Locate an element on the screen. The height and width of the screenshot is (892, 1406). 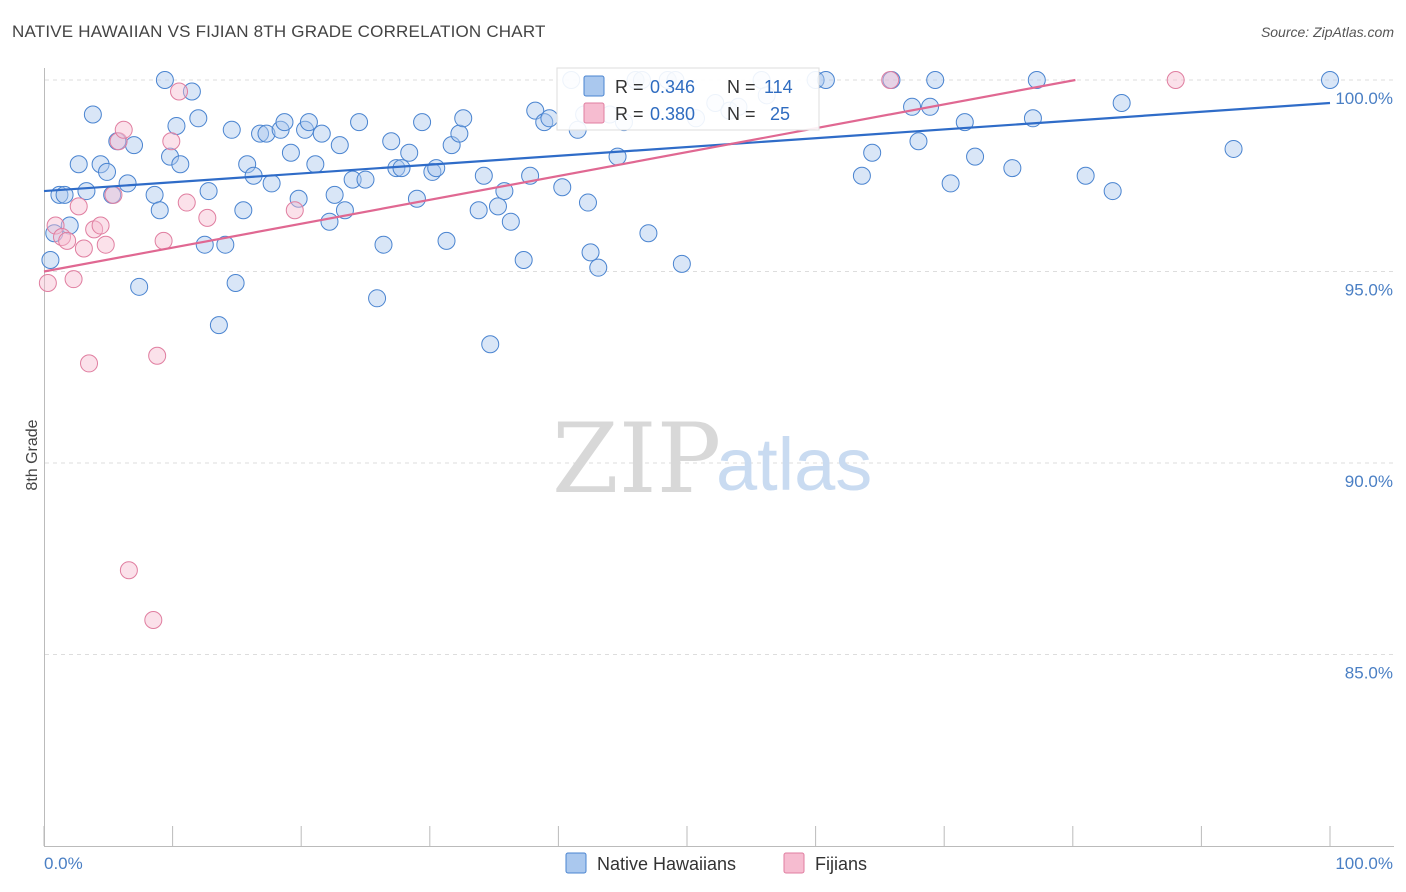
legend-swatch-fijians is located at coordinates (794, 863).